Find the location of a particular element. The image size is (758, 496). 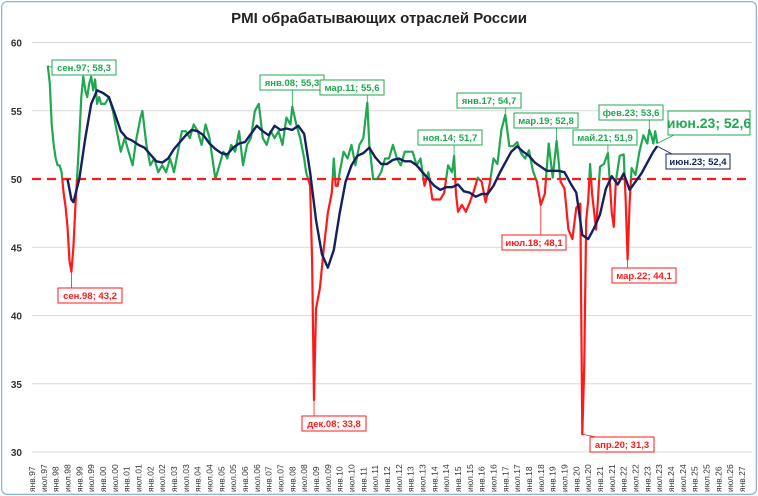

x-tick-label: янв.98 is located at coordinates (56, 479).